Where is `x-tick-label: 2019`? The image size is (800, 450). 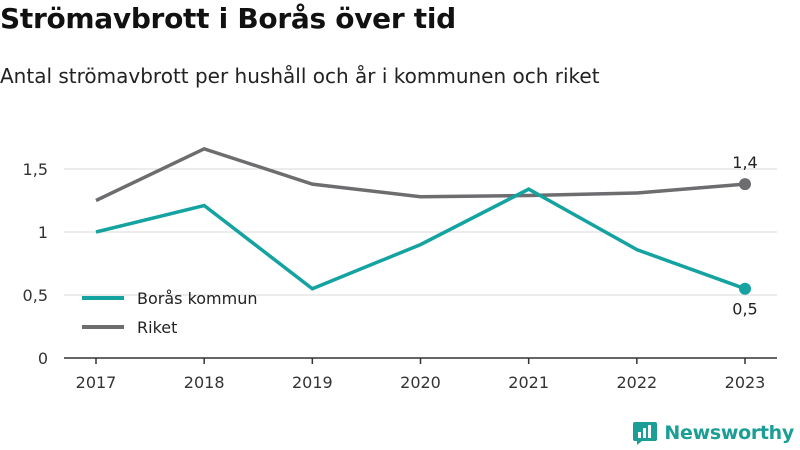
x-tick-label: 2019 is located at coordinates (312, 382).